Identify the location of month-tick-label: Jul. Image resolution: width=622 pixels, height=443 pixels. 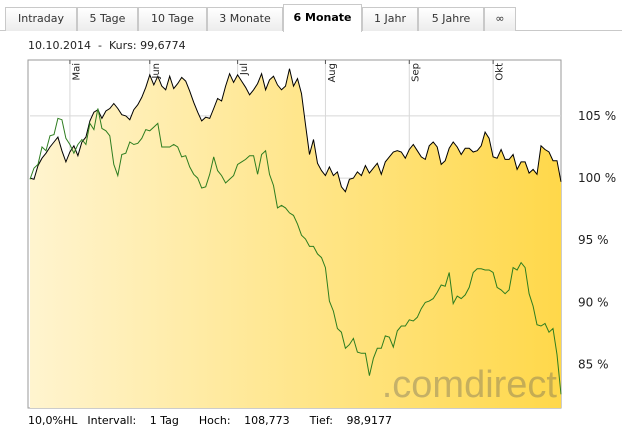
(244, 69).